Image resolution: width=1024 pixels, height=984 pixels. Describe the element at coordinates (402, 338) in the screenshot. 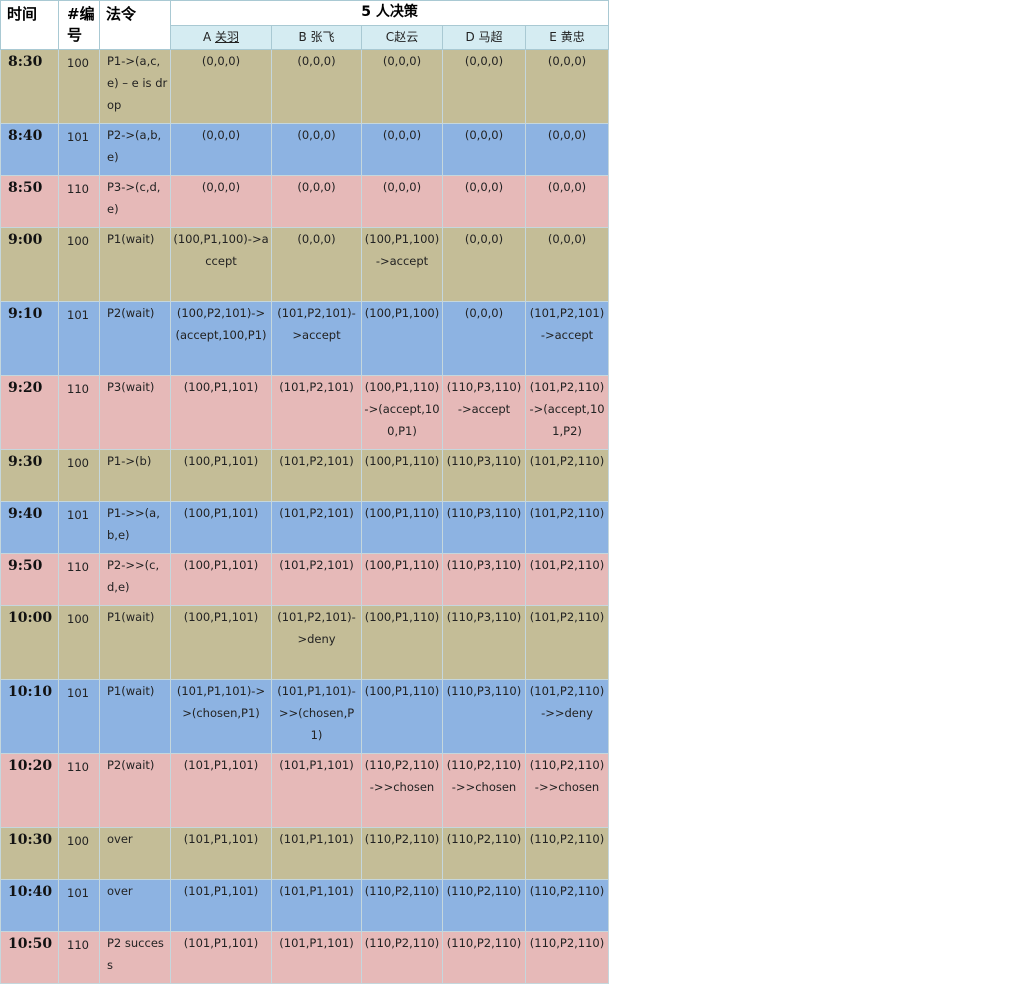

I see `cell-person-c: (100,P1,100)` at that location.